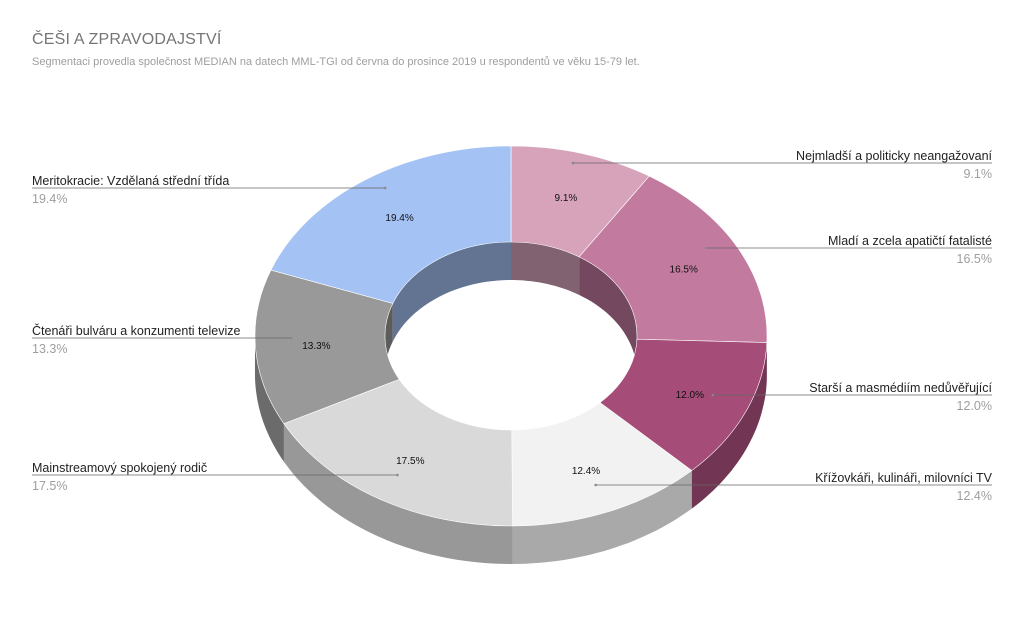 Image resolution: width=1023 pixels, height=634 pixels. What do you see at coordinates (900, 388) in the screenshot?
I see `callout-label-2: Starší a masmédiím nedůvěřující` at bounding box center [900, 388].